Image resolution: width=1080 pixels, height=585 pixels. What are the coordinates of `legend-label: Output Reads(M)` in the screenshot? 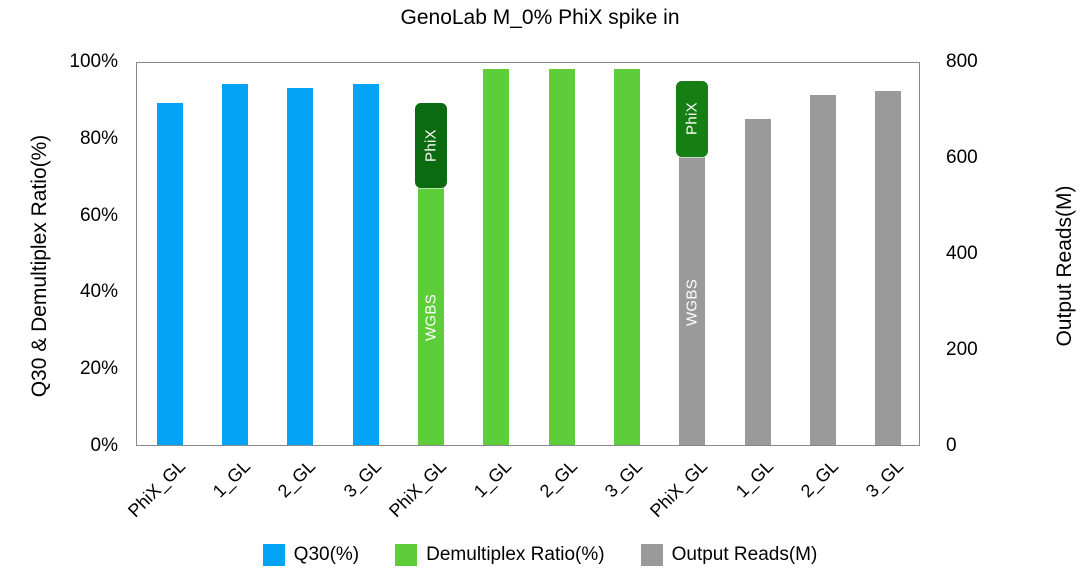 It's located at (744, 554).